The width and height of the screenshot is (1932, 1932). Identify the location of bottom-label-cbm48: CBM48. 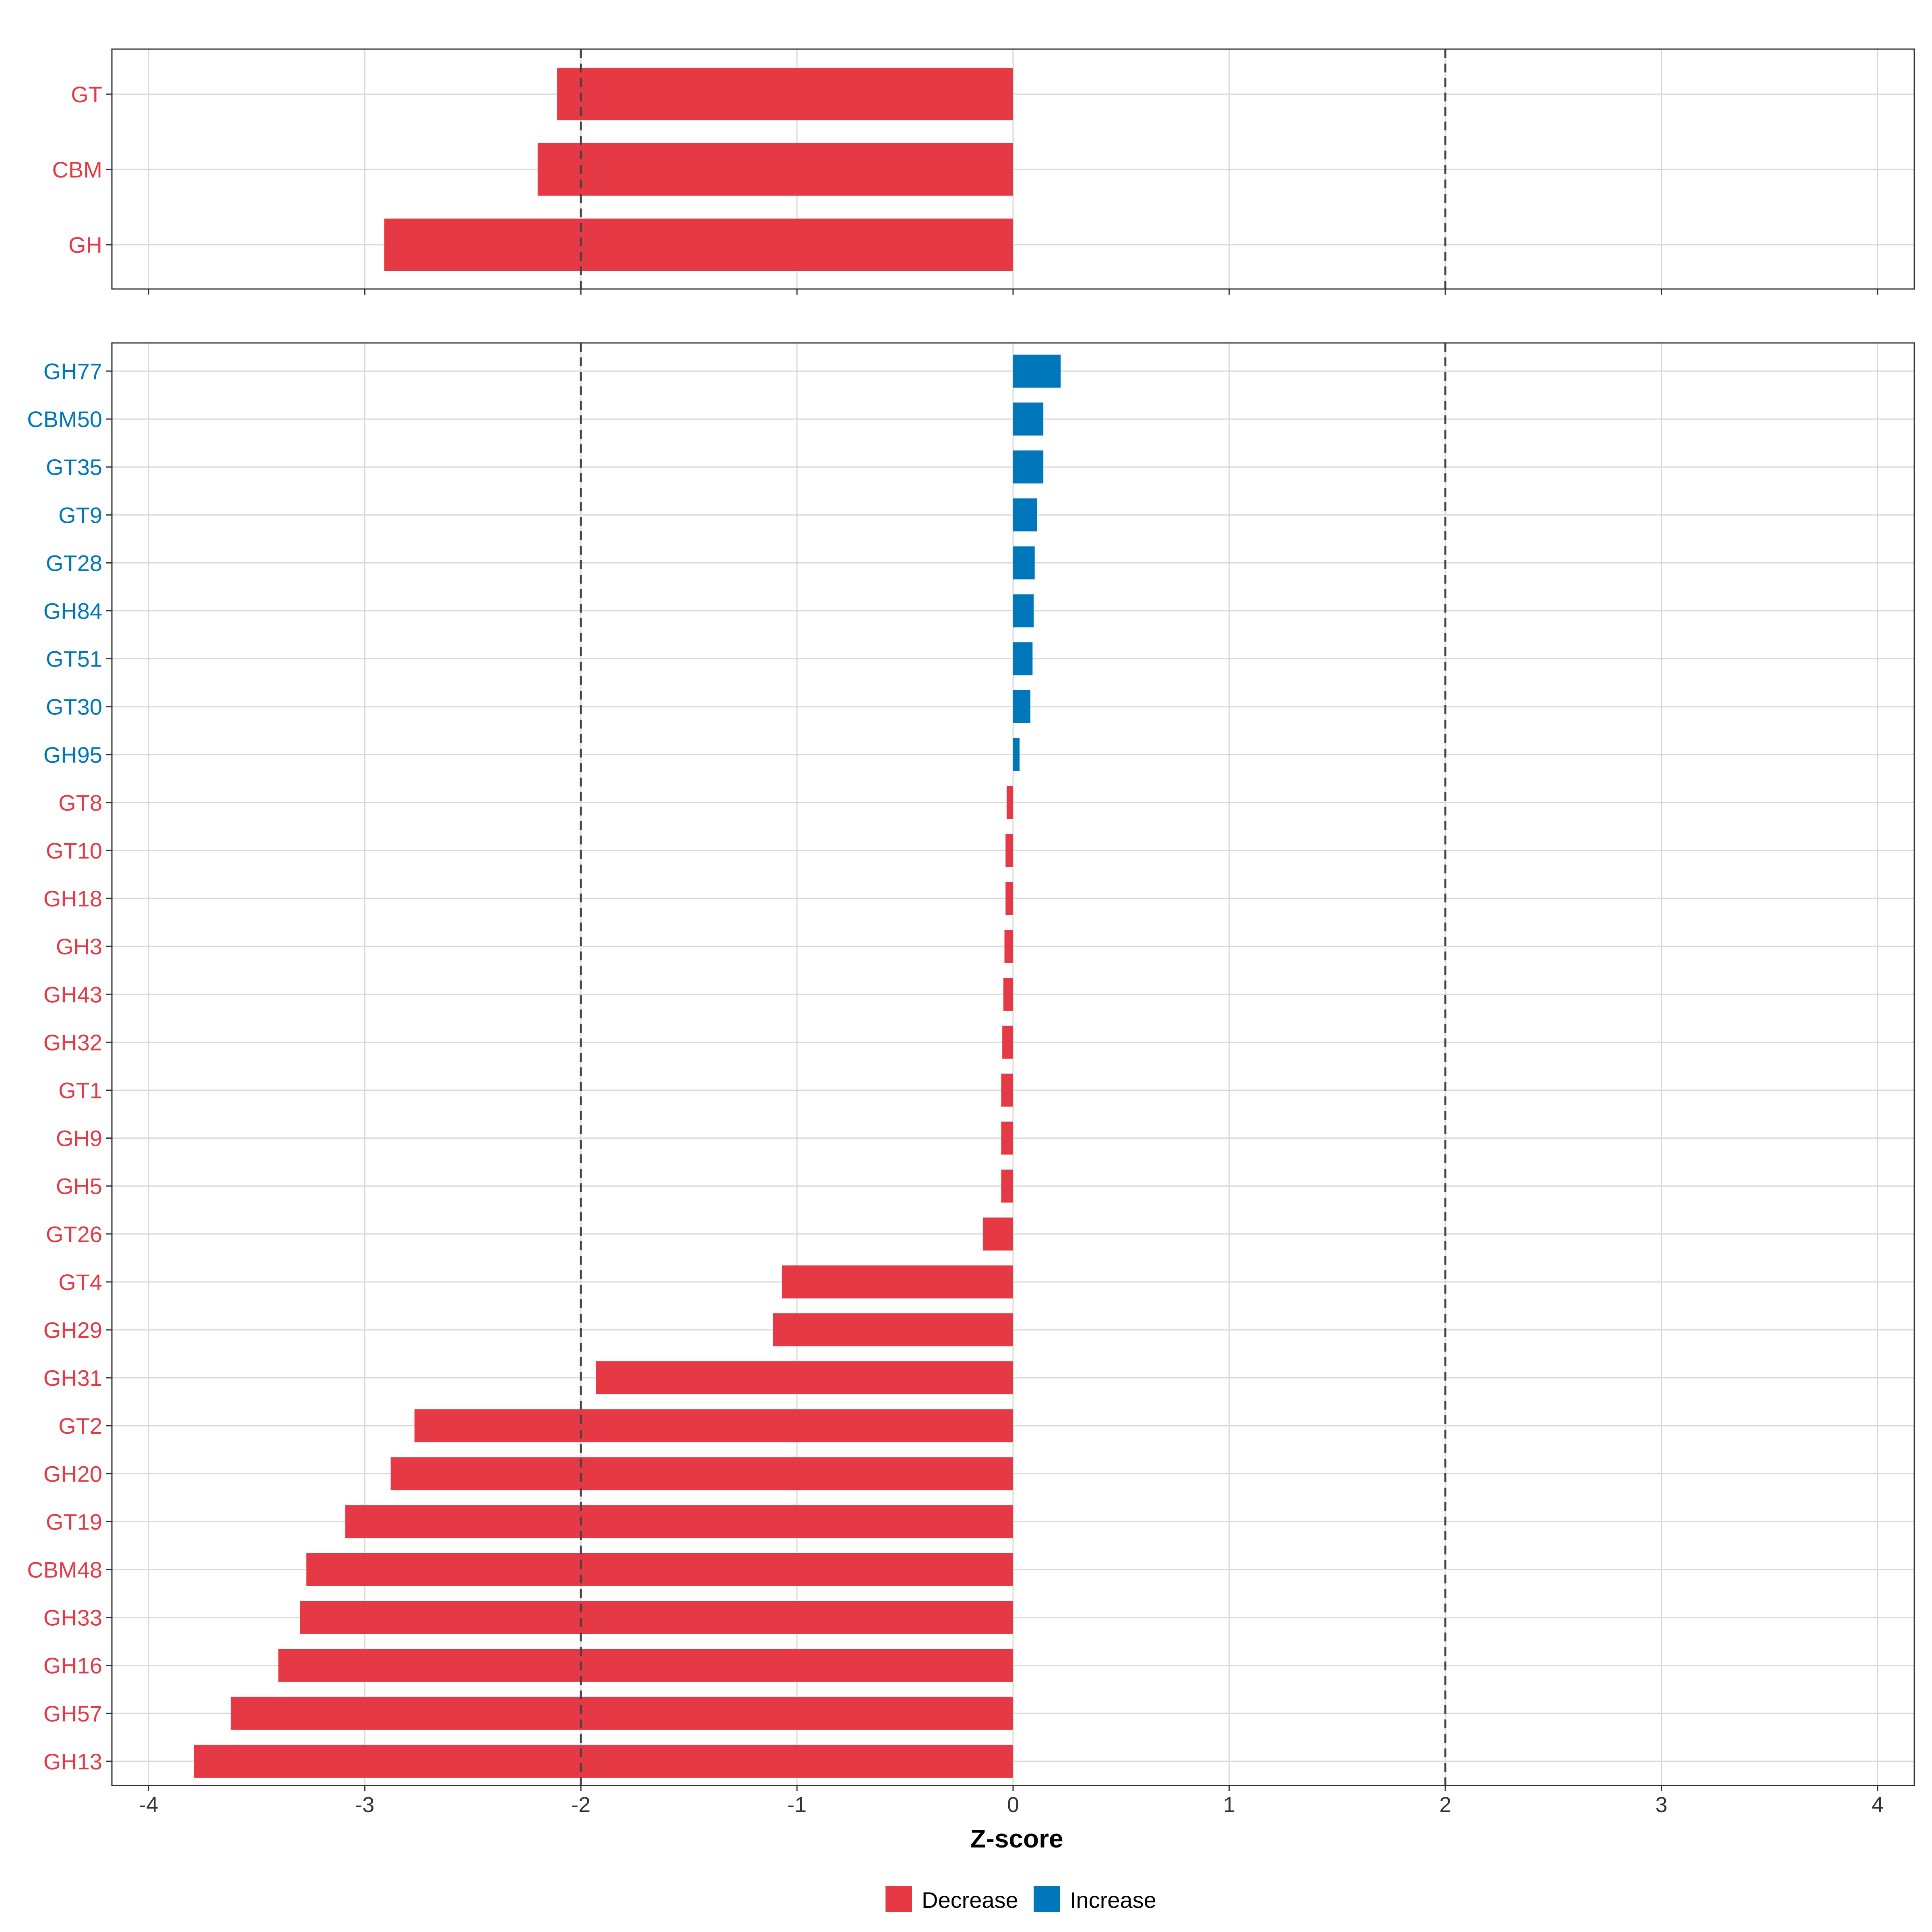
(64, 1570).